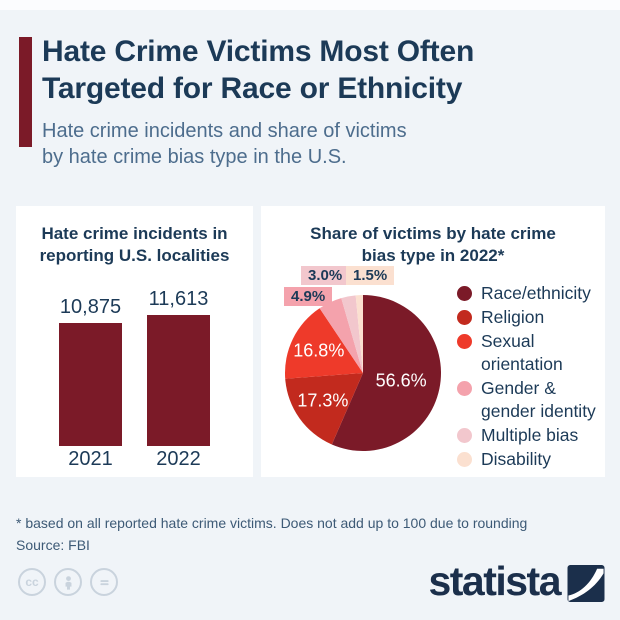 Image resolution: width=620 pixels, height=620 pixels. Describe the element at coordinates (323, 400) in the screenshot. I see `pie-value-label: 17.3%` at that location.